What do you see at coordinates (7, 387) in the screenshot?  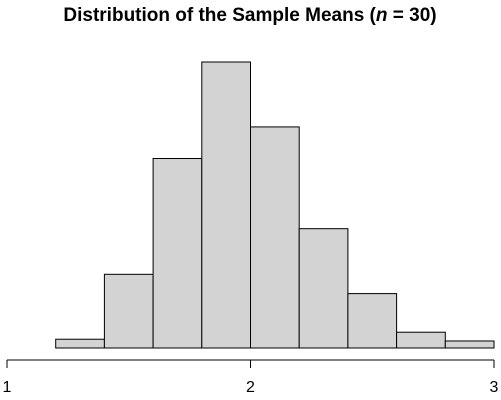 I see `x-tick-label: 1` at bounding box center [7, 387].